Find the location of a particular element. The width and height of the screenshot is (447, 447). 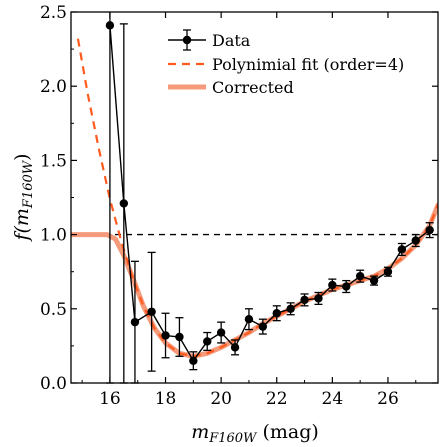

legend: Data Polynimial fit (order=4) Corrected is located at coordinates (286, 63).